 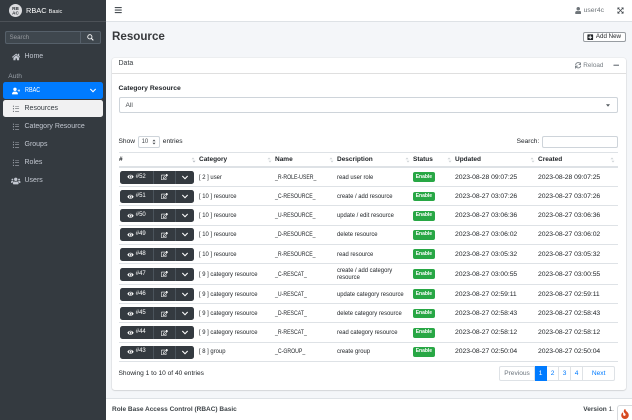 I want to click on svg-text: RB, so click(x=15, y=8).